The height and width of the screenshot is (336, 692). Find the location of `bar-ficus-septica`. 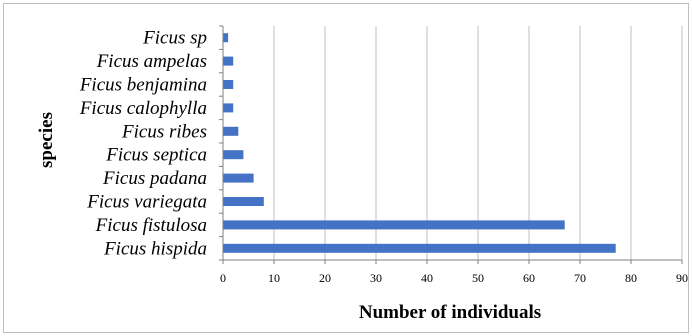

bar-ficus-septica is located at coordinates (233, 155).